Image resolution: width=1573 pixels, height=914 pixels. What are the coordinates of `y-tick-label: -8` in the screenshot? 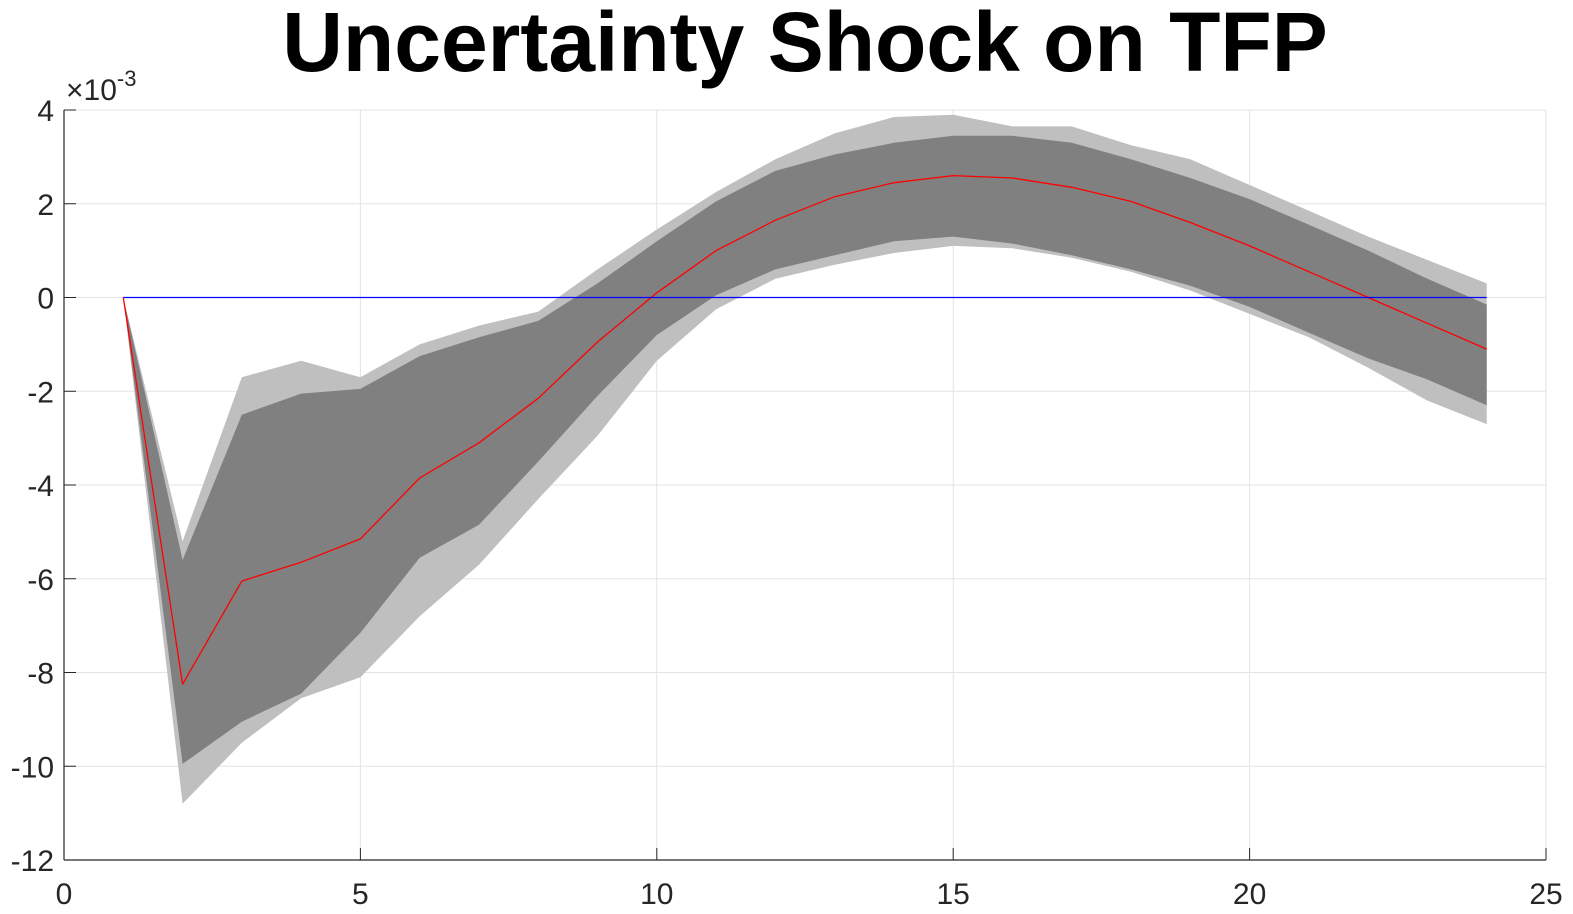 It's located at (40, 674).